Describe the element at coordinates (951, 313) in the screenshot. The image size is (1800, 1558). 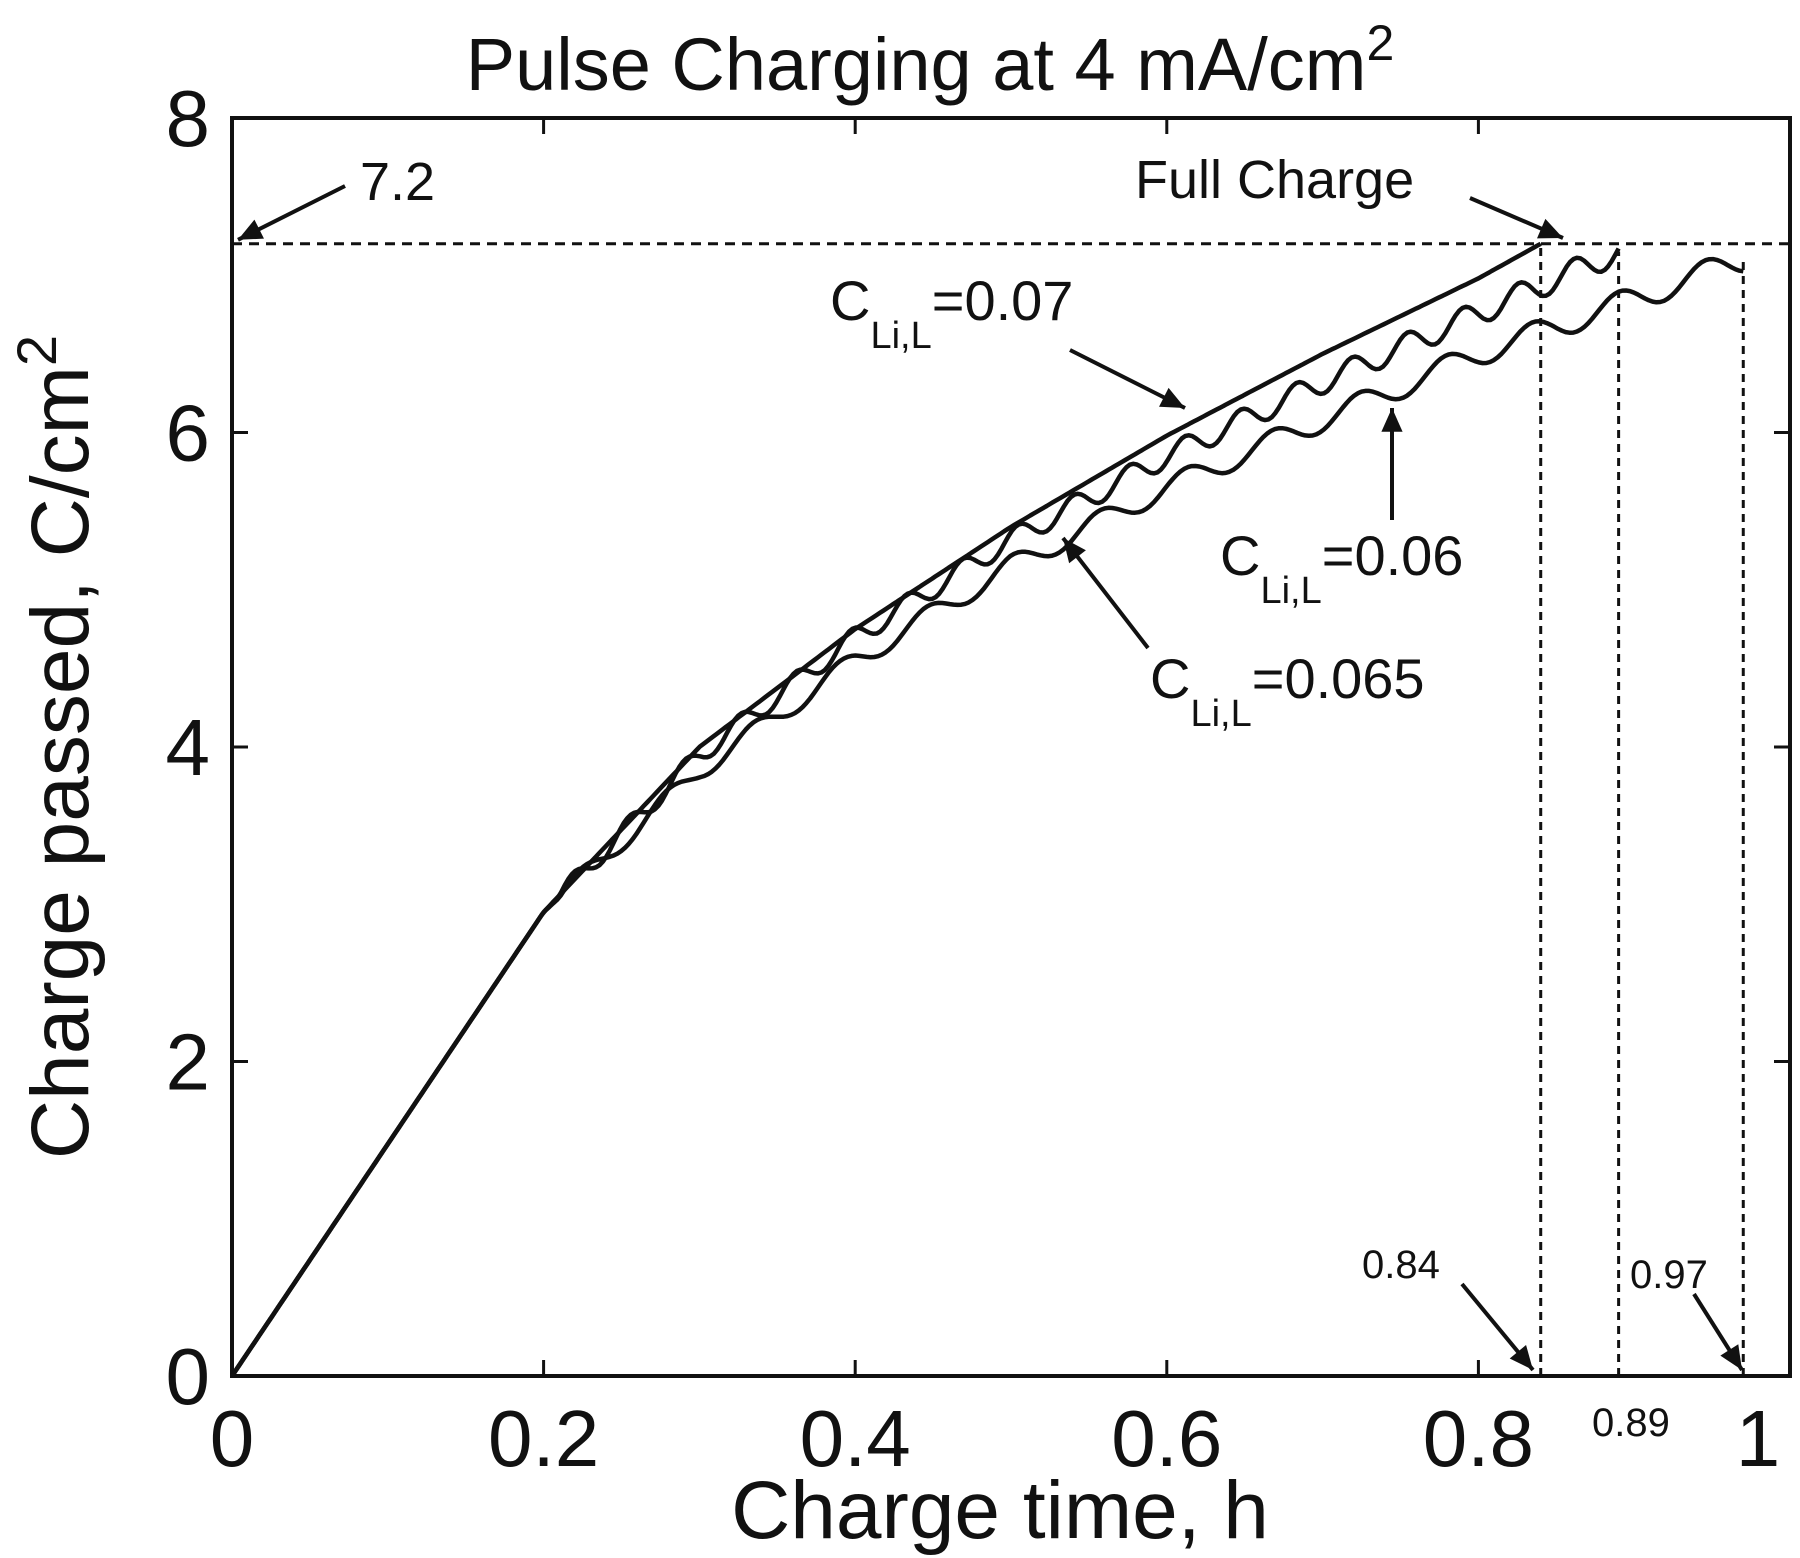
I see `series-label-1: CLi,L=0.07` at that location.